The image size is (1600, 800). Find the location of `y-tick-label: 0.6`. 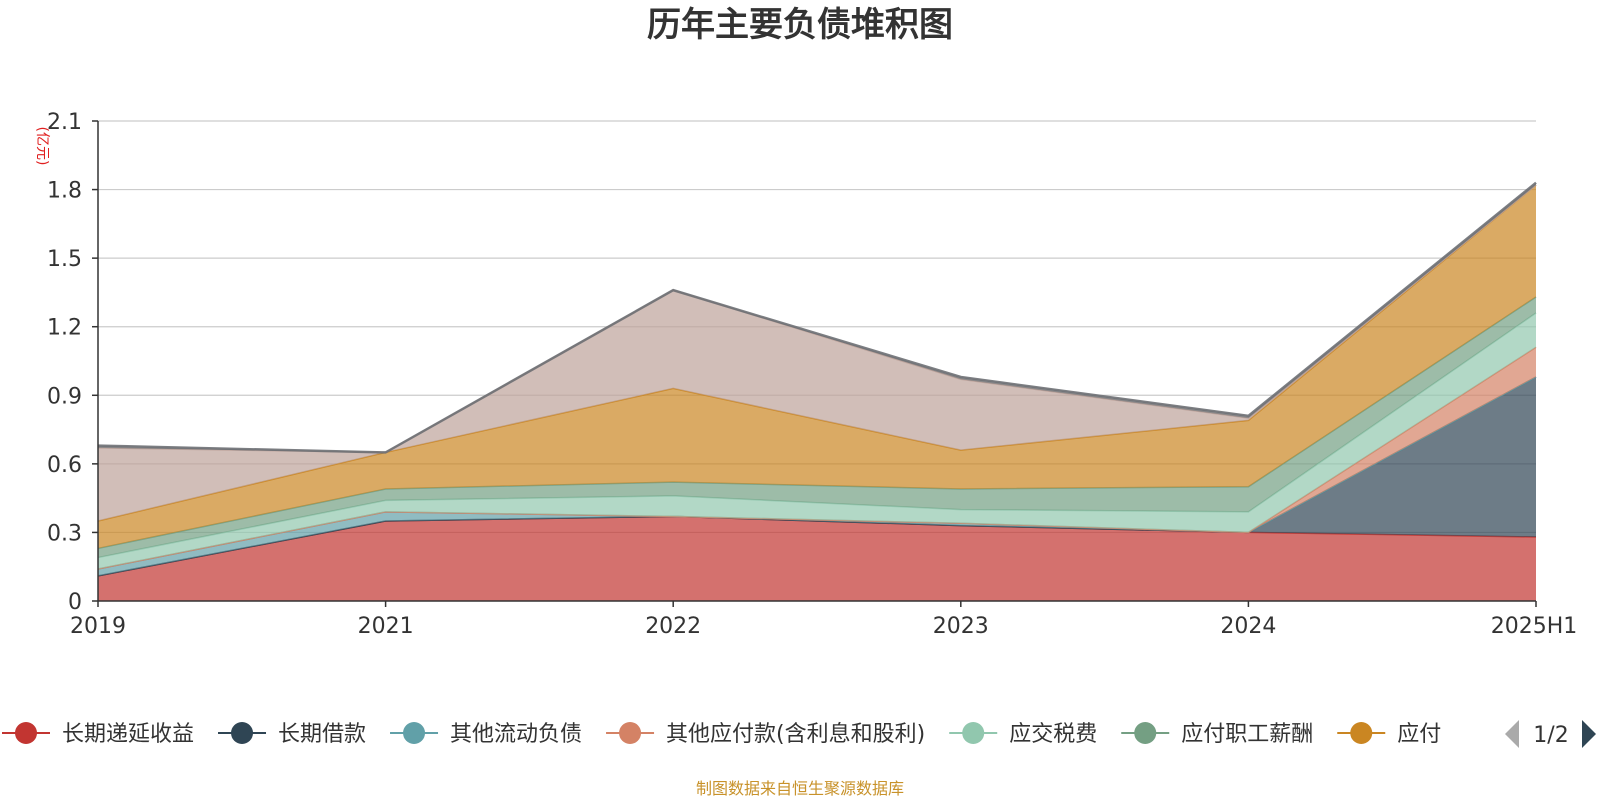

y-tick-label: 0.6 is located at coordinates (64, 465).